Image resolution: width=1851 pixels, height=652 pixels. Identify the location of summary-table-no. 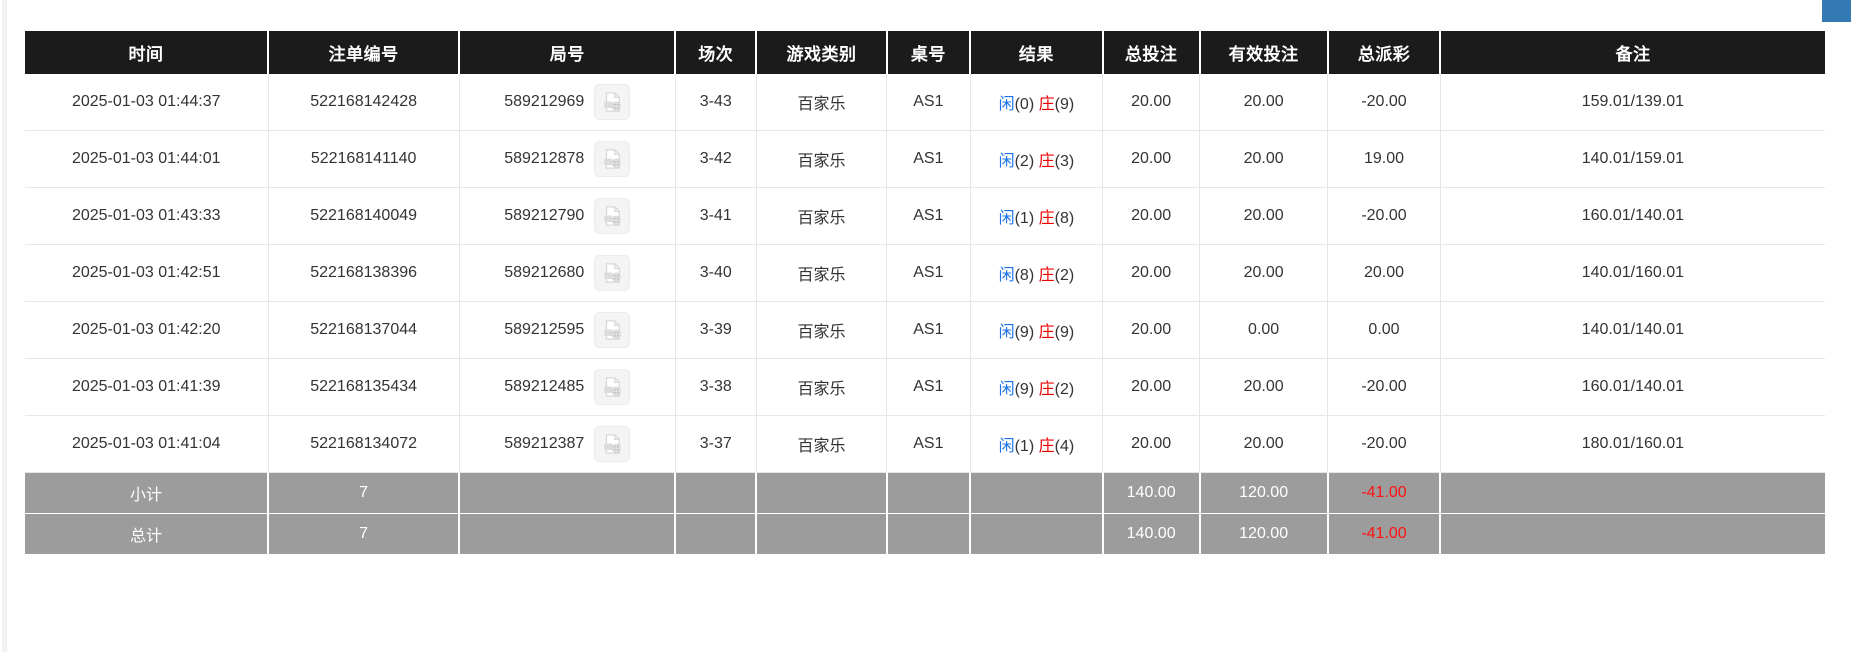
(929, 533).